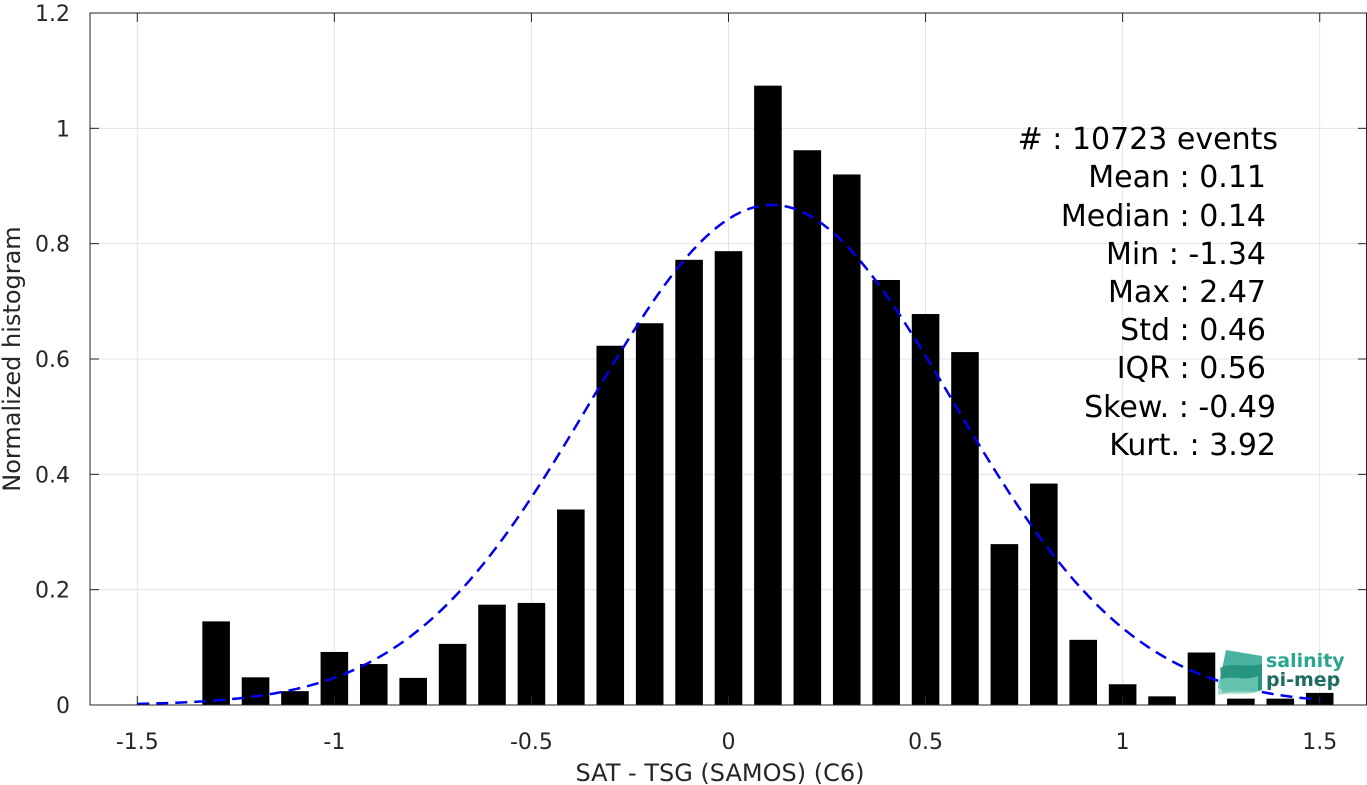  I want to click on stat-iqr: IQR : 0.56, so click(1191, 368).